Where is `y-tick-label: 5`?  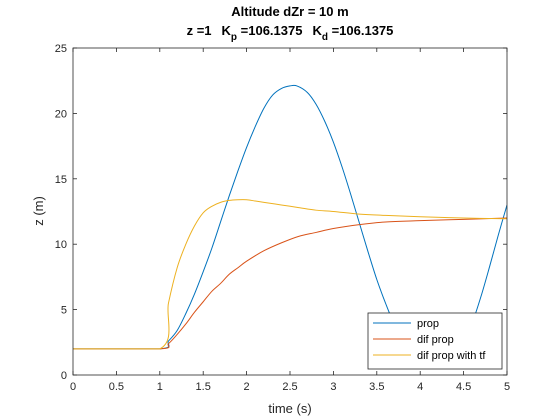
y-tick-label: 5 is located at coordinates (64, 311).